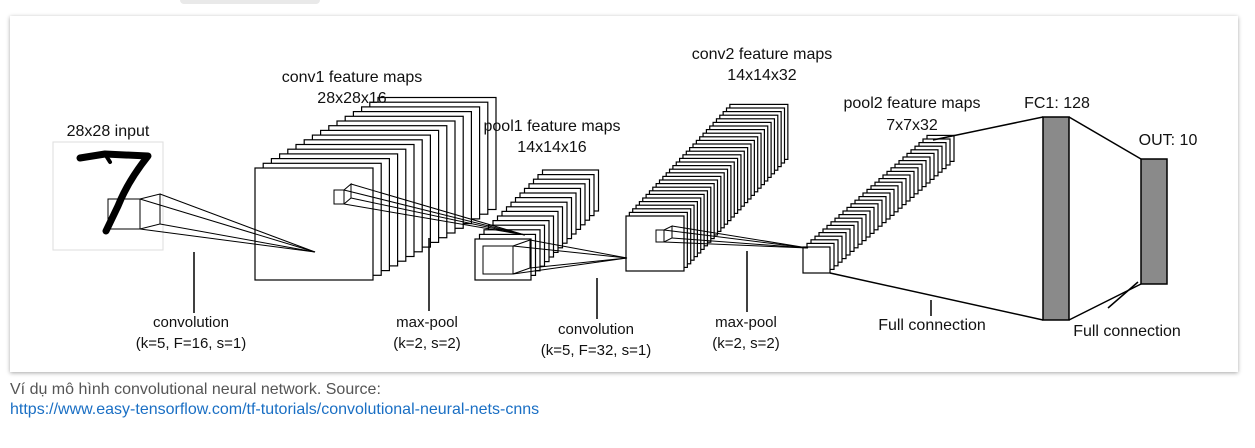 The height and width of the screenshot is (448, 1255). I want to click on fc1-label: FC1: 128, so click(1057, 103).